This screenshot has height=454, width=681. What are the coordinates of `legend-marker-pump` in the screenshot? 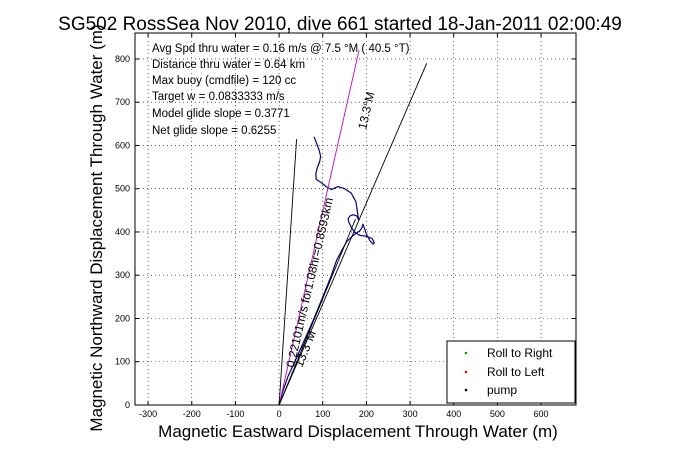 It's located at (466, 390).